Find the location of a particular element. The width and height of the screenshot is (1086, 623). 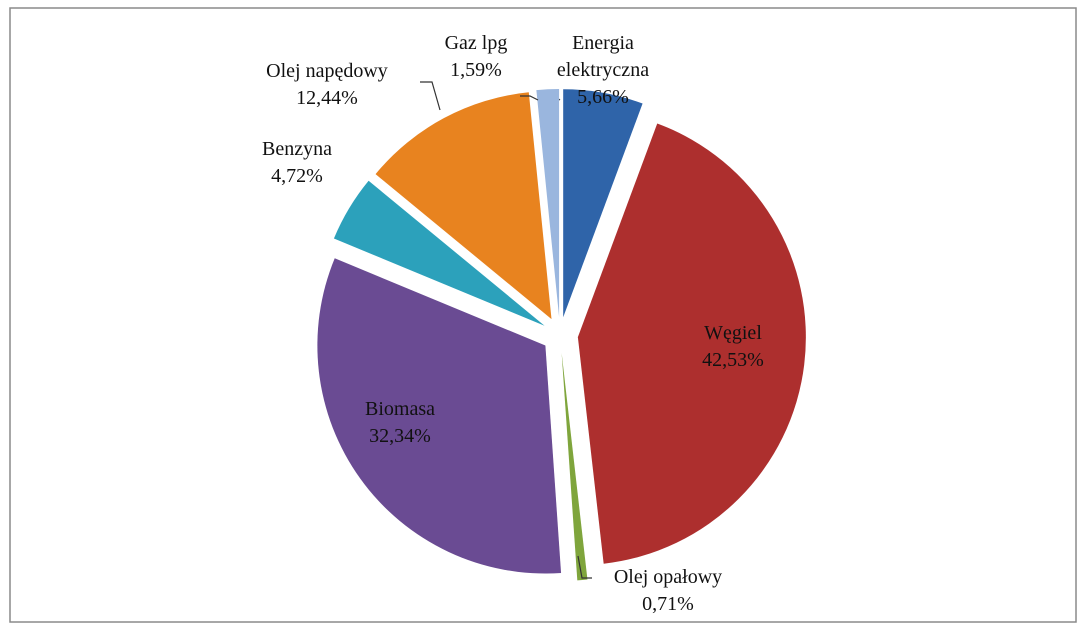

slice-label: Olej napędowy 12,44% is located at coordinates (327, 85).